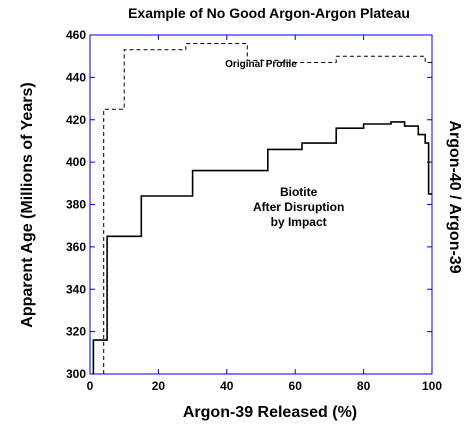 The width and height of the screenshot is (474, 430). Describe the element at coordinates (76, 247) in the screenshot. I see `y-tick-label: 360` at that location.